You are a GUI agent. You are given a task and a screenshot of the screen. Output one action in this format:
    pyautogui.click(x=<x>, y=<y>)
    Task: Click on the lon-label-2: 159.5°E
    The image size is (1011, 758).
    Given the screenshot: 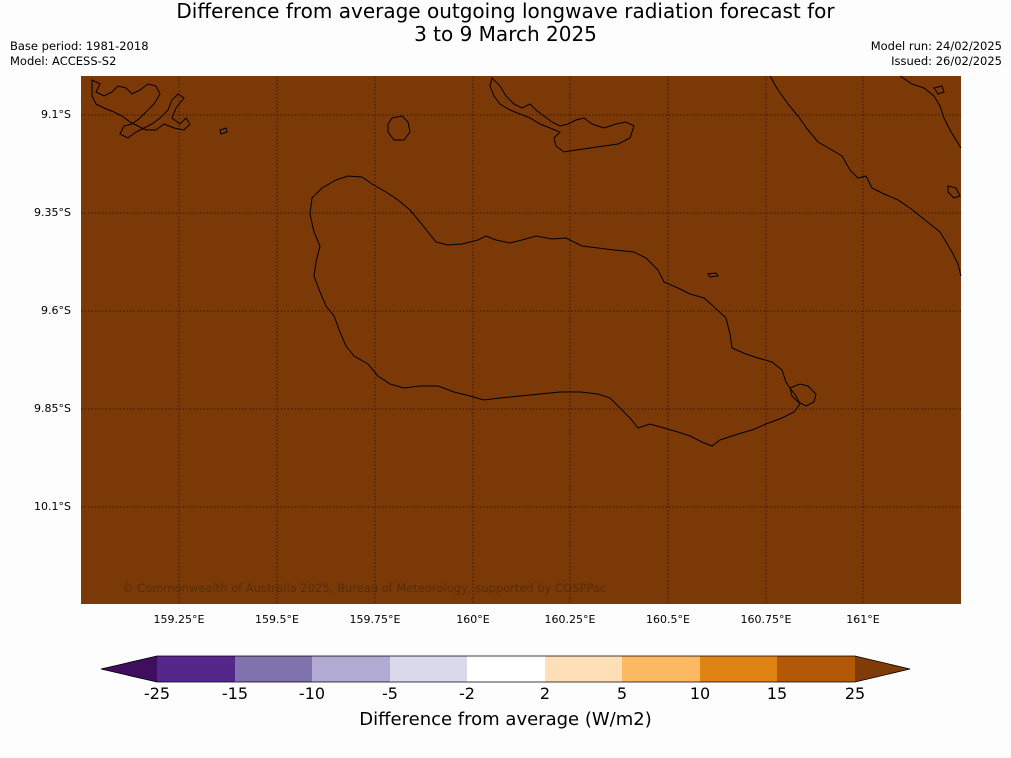 What is the action you would take?
    pyautogui.click(x=277, y=619)
    